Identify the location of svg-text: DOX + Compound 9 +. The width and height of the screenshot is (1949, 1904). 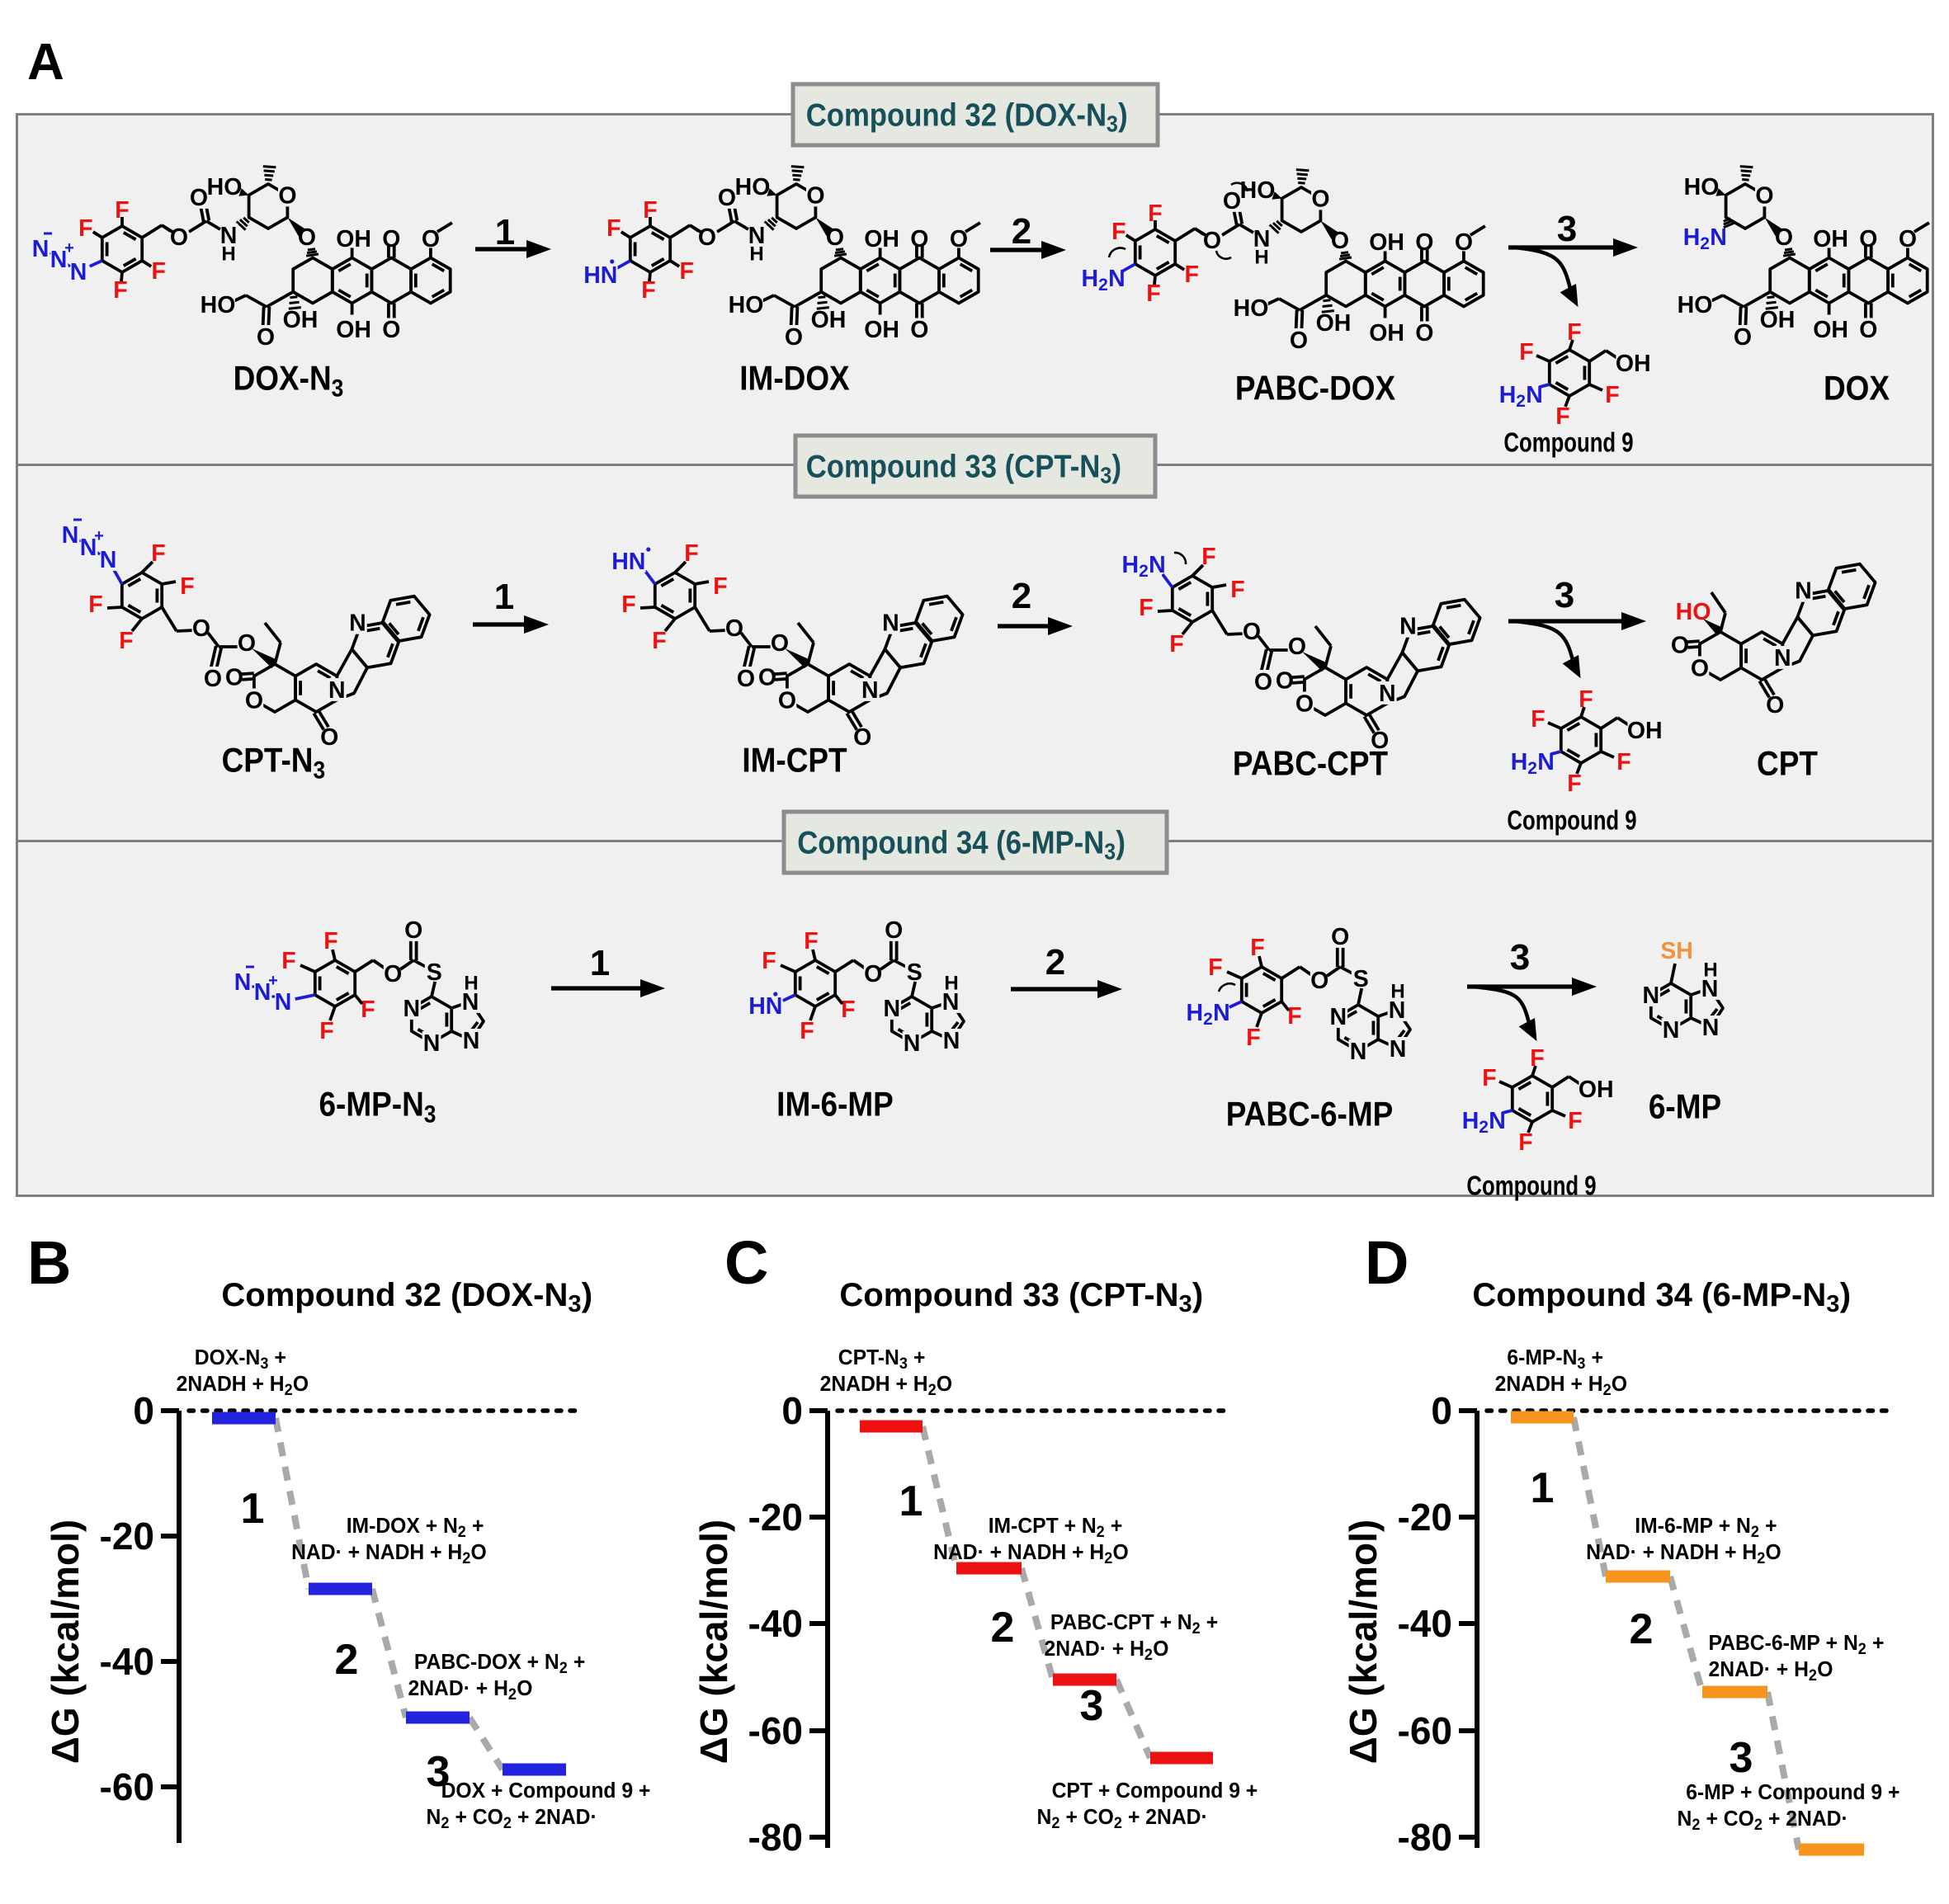
(546, 1791).